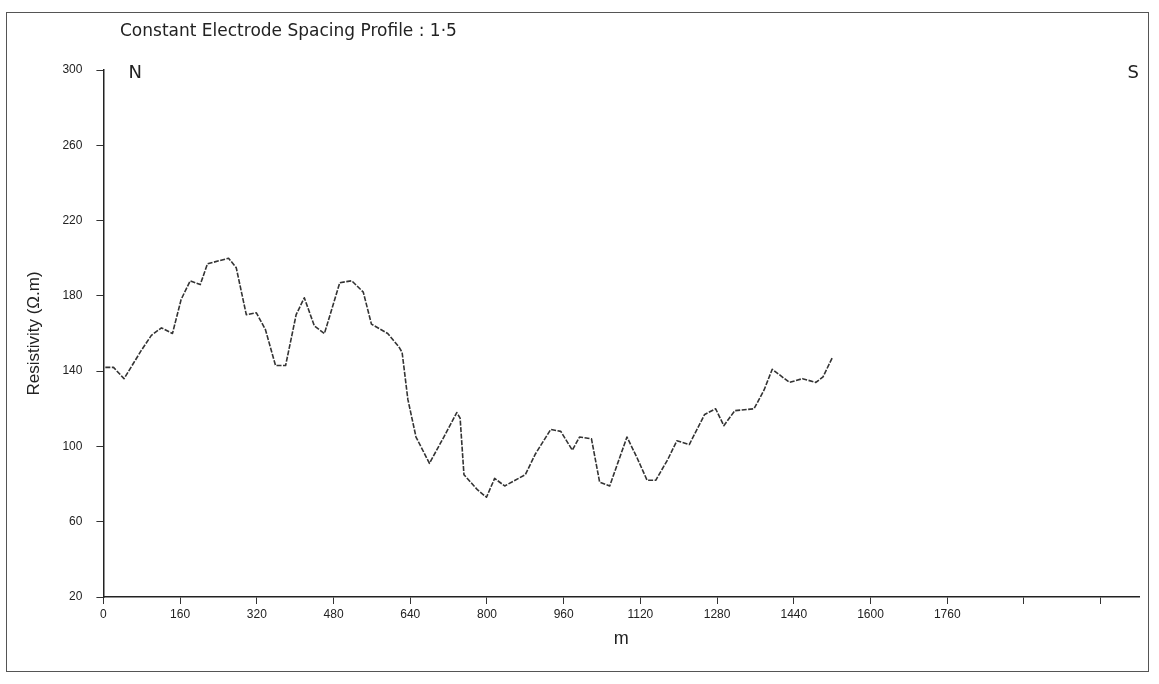 This screenshot has width=1159, height=684. What do you see at coordinates (1133, 71) in the screenshot?
I see `annotation: S` at bounding box center [1133, 71].